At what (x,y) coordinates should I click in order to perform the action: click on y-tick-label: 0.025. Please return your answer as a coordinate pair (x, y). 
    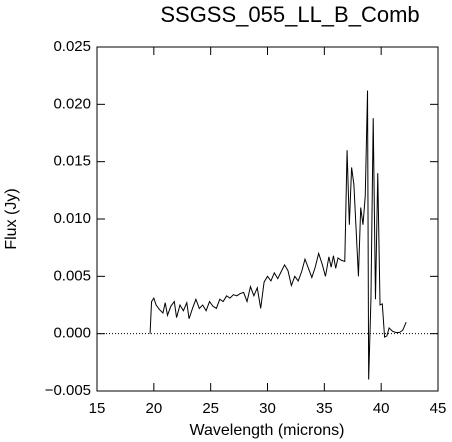
    Looking at the image, I should click on (72, 46).